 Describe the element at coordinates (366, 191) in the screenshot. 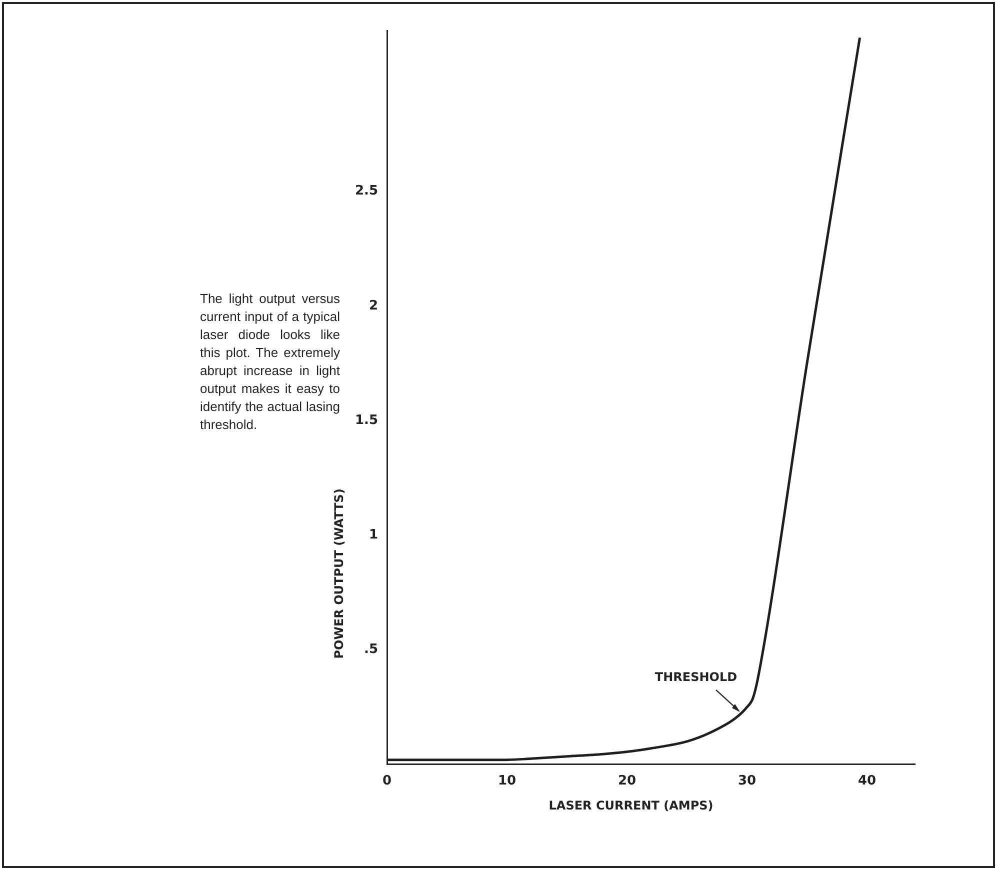

I see `y-tick-label: 2.5` at that location.